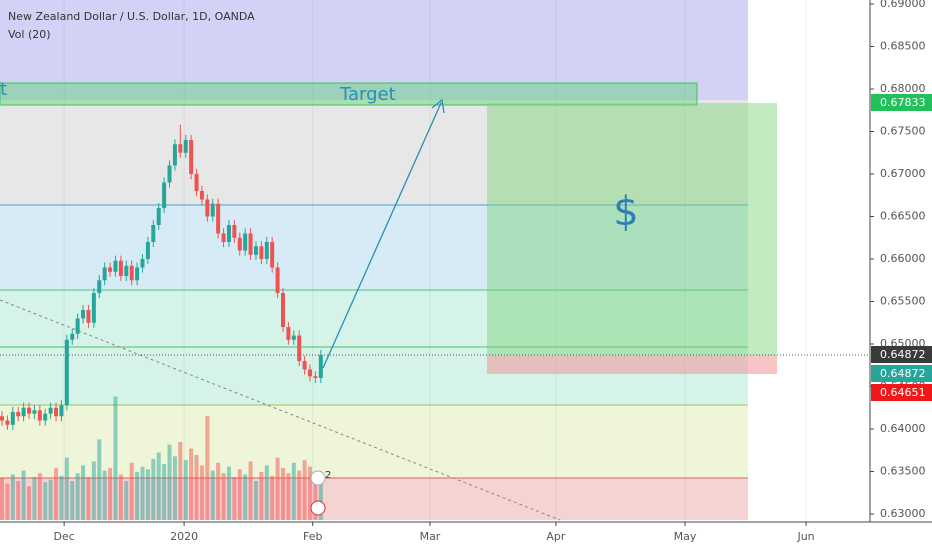  What do you see at coordinates (903, 88) in the screenshot?
I see `y-tick-label: 0.68000` at bounding box center [903, 88].